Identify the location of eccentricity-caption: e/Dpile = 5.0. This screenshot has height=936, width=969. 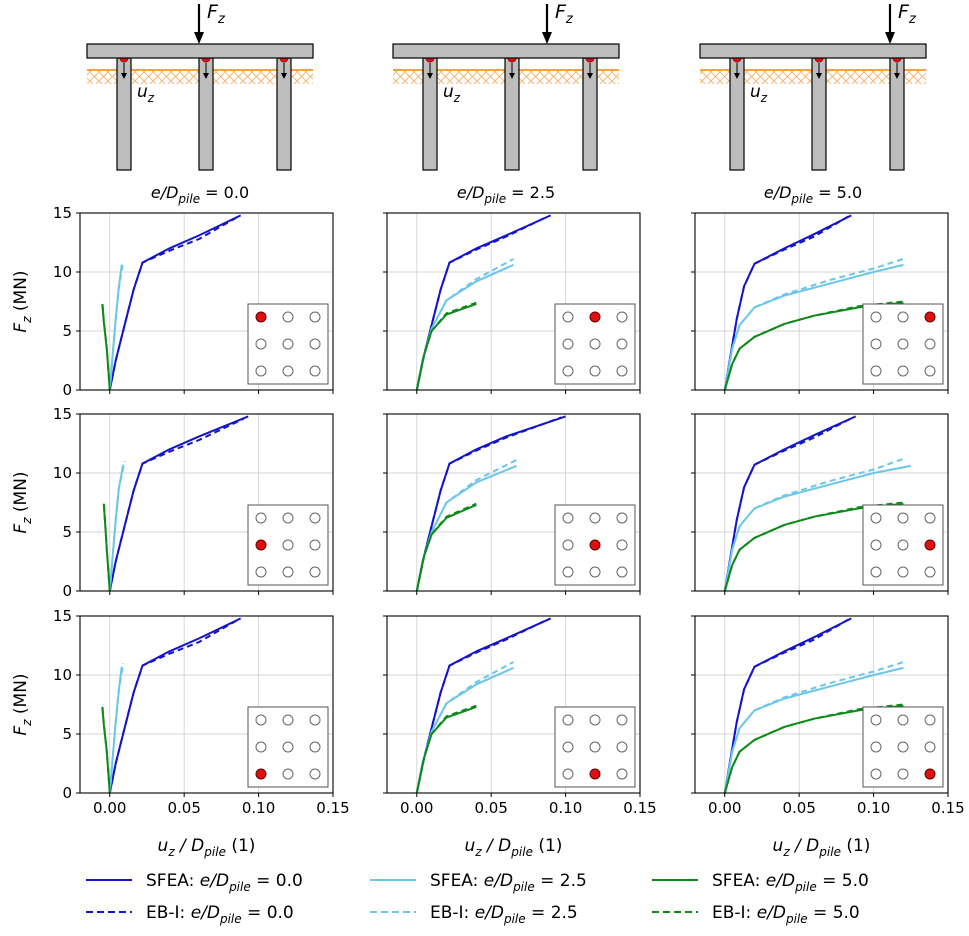
(813, 194).